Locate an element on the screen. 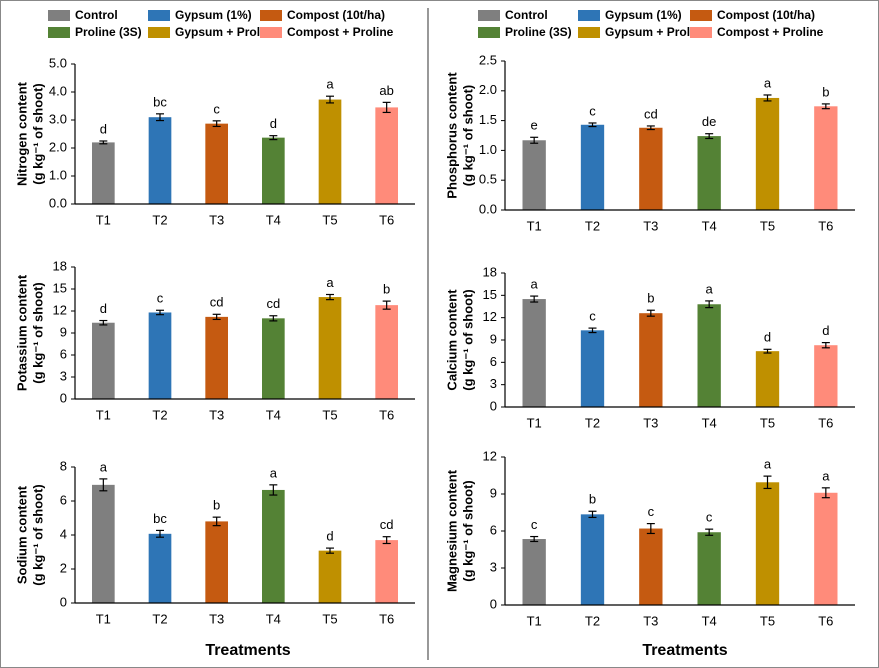 This screenshot has width=879, height=668. y-tick-label: 1.0 is located at coordinates (58, 174).